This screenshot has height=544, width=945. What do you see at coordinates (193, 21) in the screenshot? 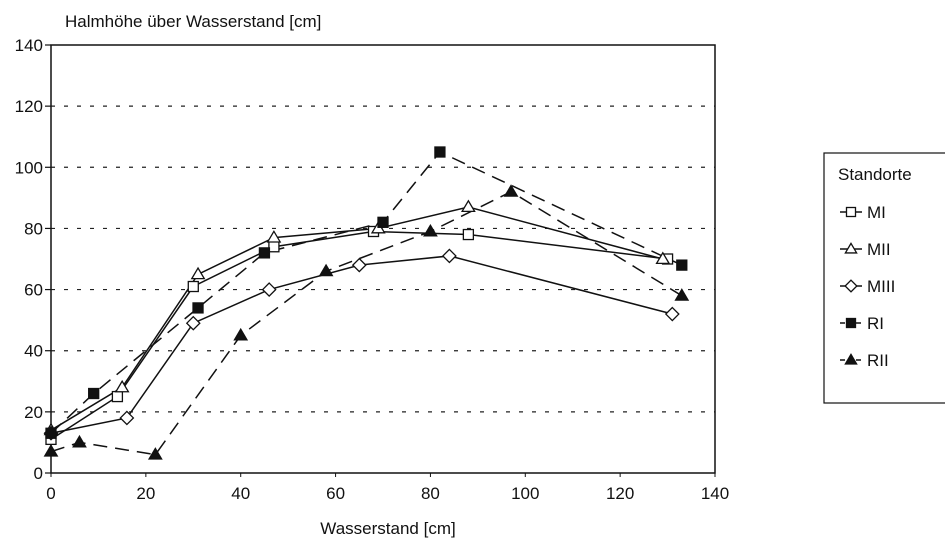
I see `y-axis-title: Halmhöhe über Wasserstand [cm]` at bounding box center [193, 21].